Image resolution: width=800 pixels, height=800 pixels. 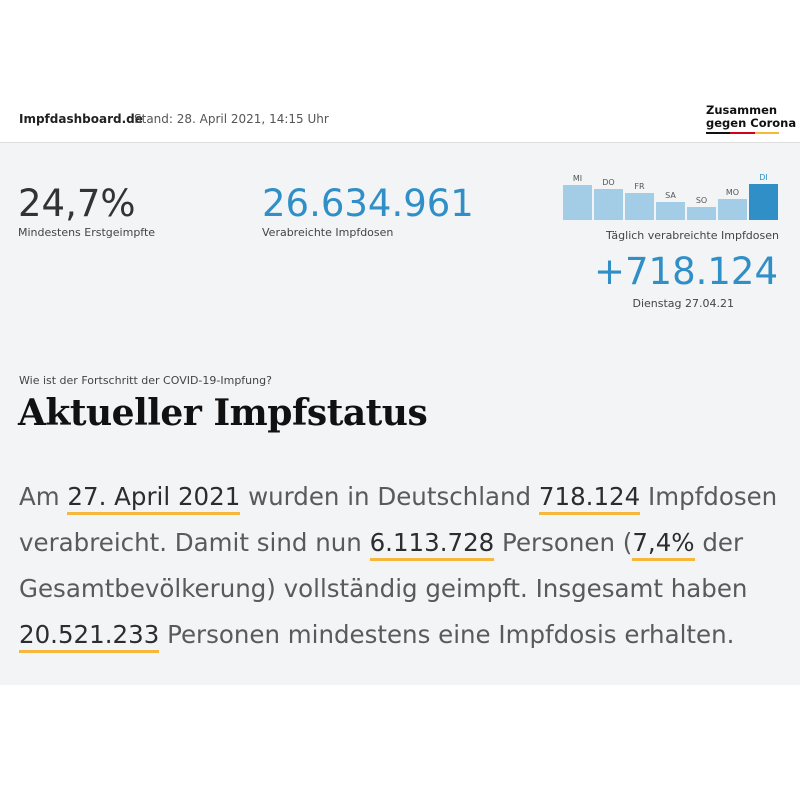 I want to click on stat-total-doses: 26.634.961 Verabreichte Impfdosen, so click(x=368, y=211).